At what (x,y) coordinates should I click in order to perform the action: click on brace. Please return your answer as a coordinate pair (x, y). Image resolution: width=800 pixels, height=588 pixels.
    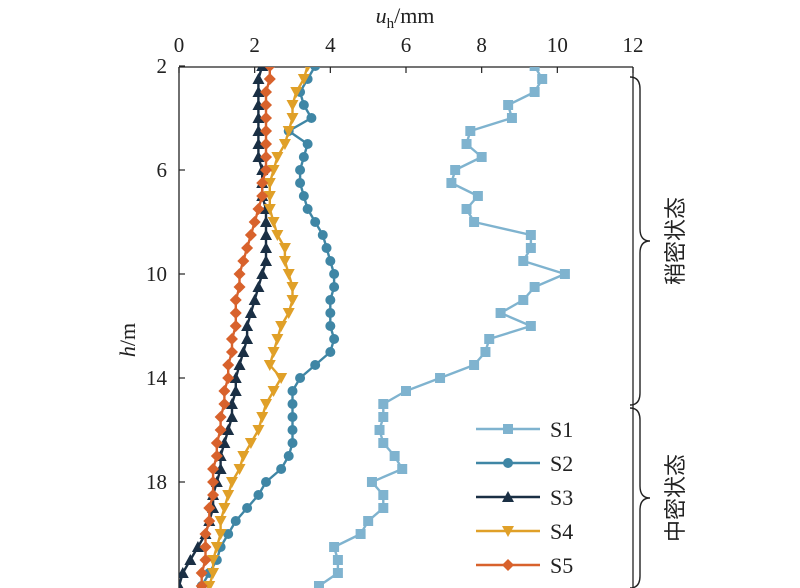
    Looking at the image, I should click on (640, 241).